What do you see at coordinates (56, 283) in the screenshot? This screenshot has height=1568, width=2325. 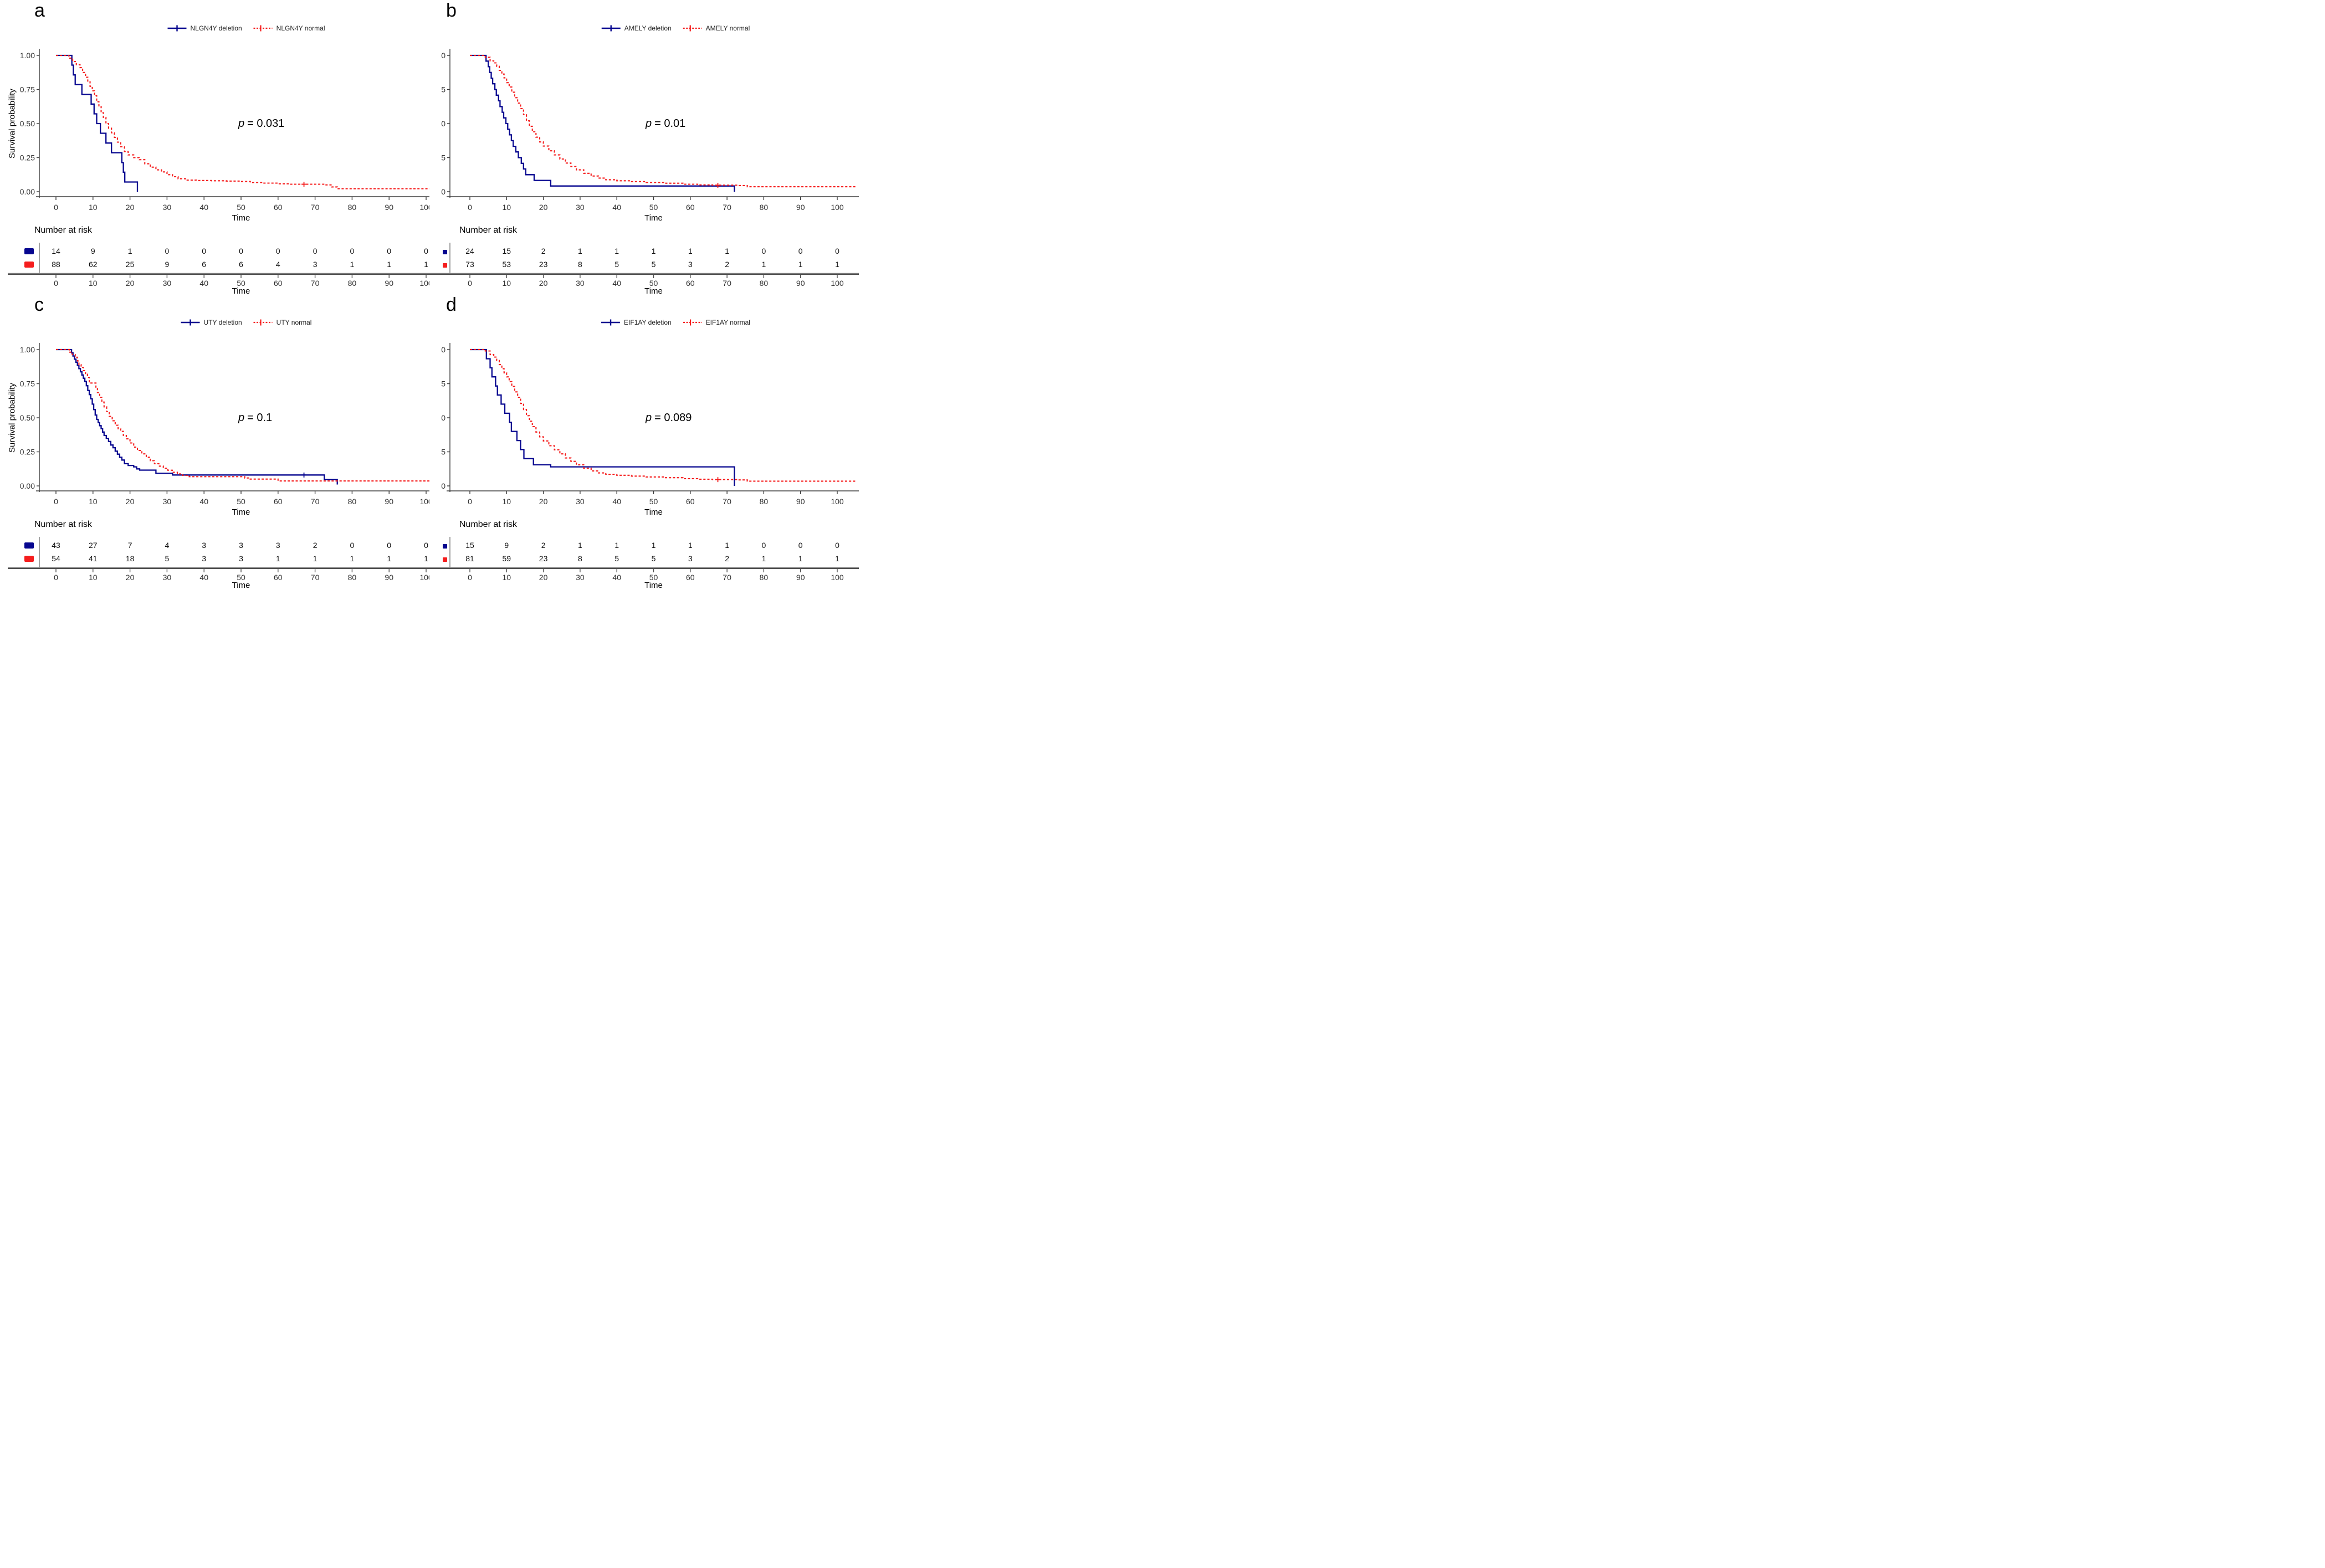 I see `risk-x-tick-label: 0` at bounding box center [56, 283].